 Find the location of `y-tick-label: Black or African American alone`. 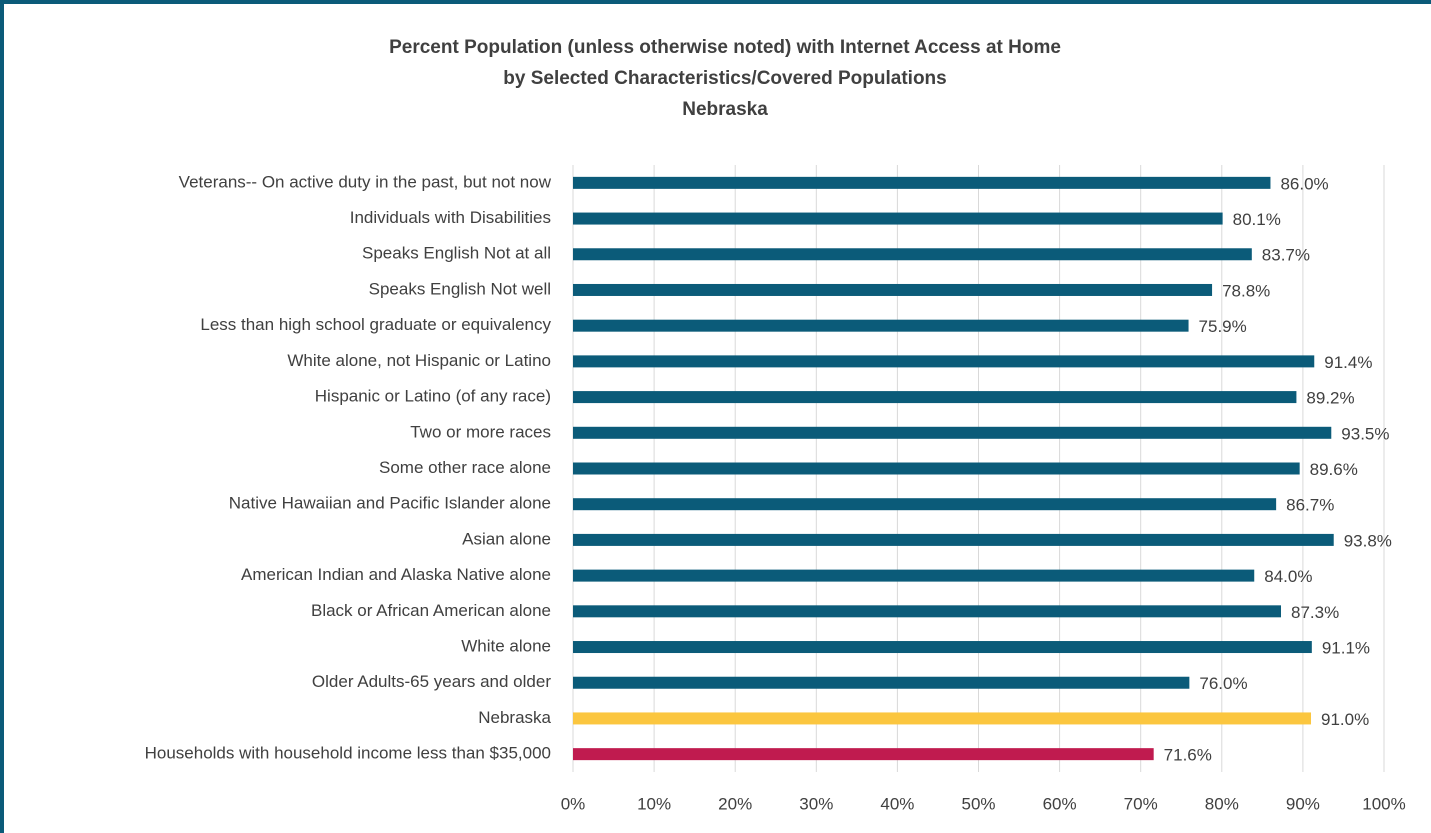

y-tick-label: Black or African American alone is located at coordinates (431, 610).